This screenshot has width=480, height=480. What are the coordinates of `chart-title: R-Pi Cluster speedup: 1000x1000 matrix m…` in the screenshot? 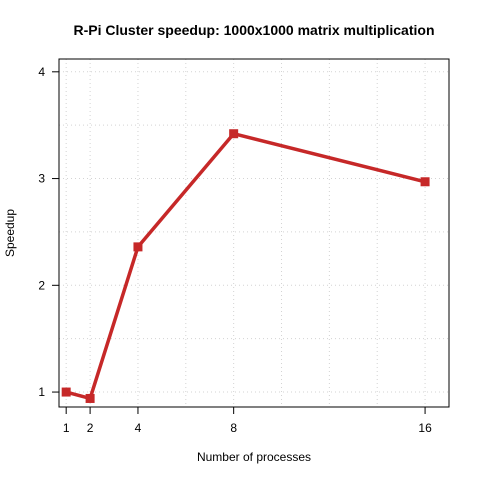 It's located at (253, 30).